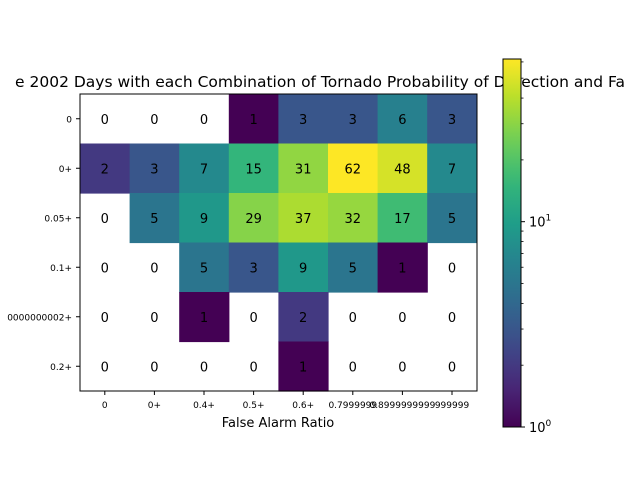 This screenshot has width=640, height=480. Describe the element at coordinates (540, 427) in the screenshot. I see `colorbar-tick-label: 100` at that location.